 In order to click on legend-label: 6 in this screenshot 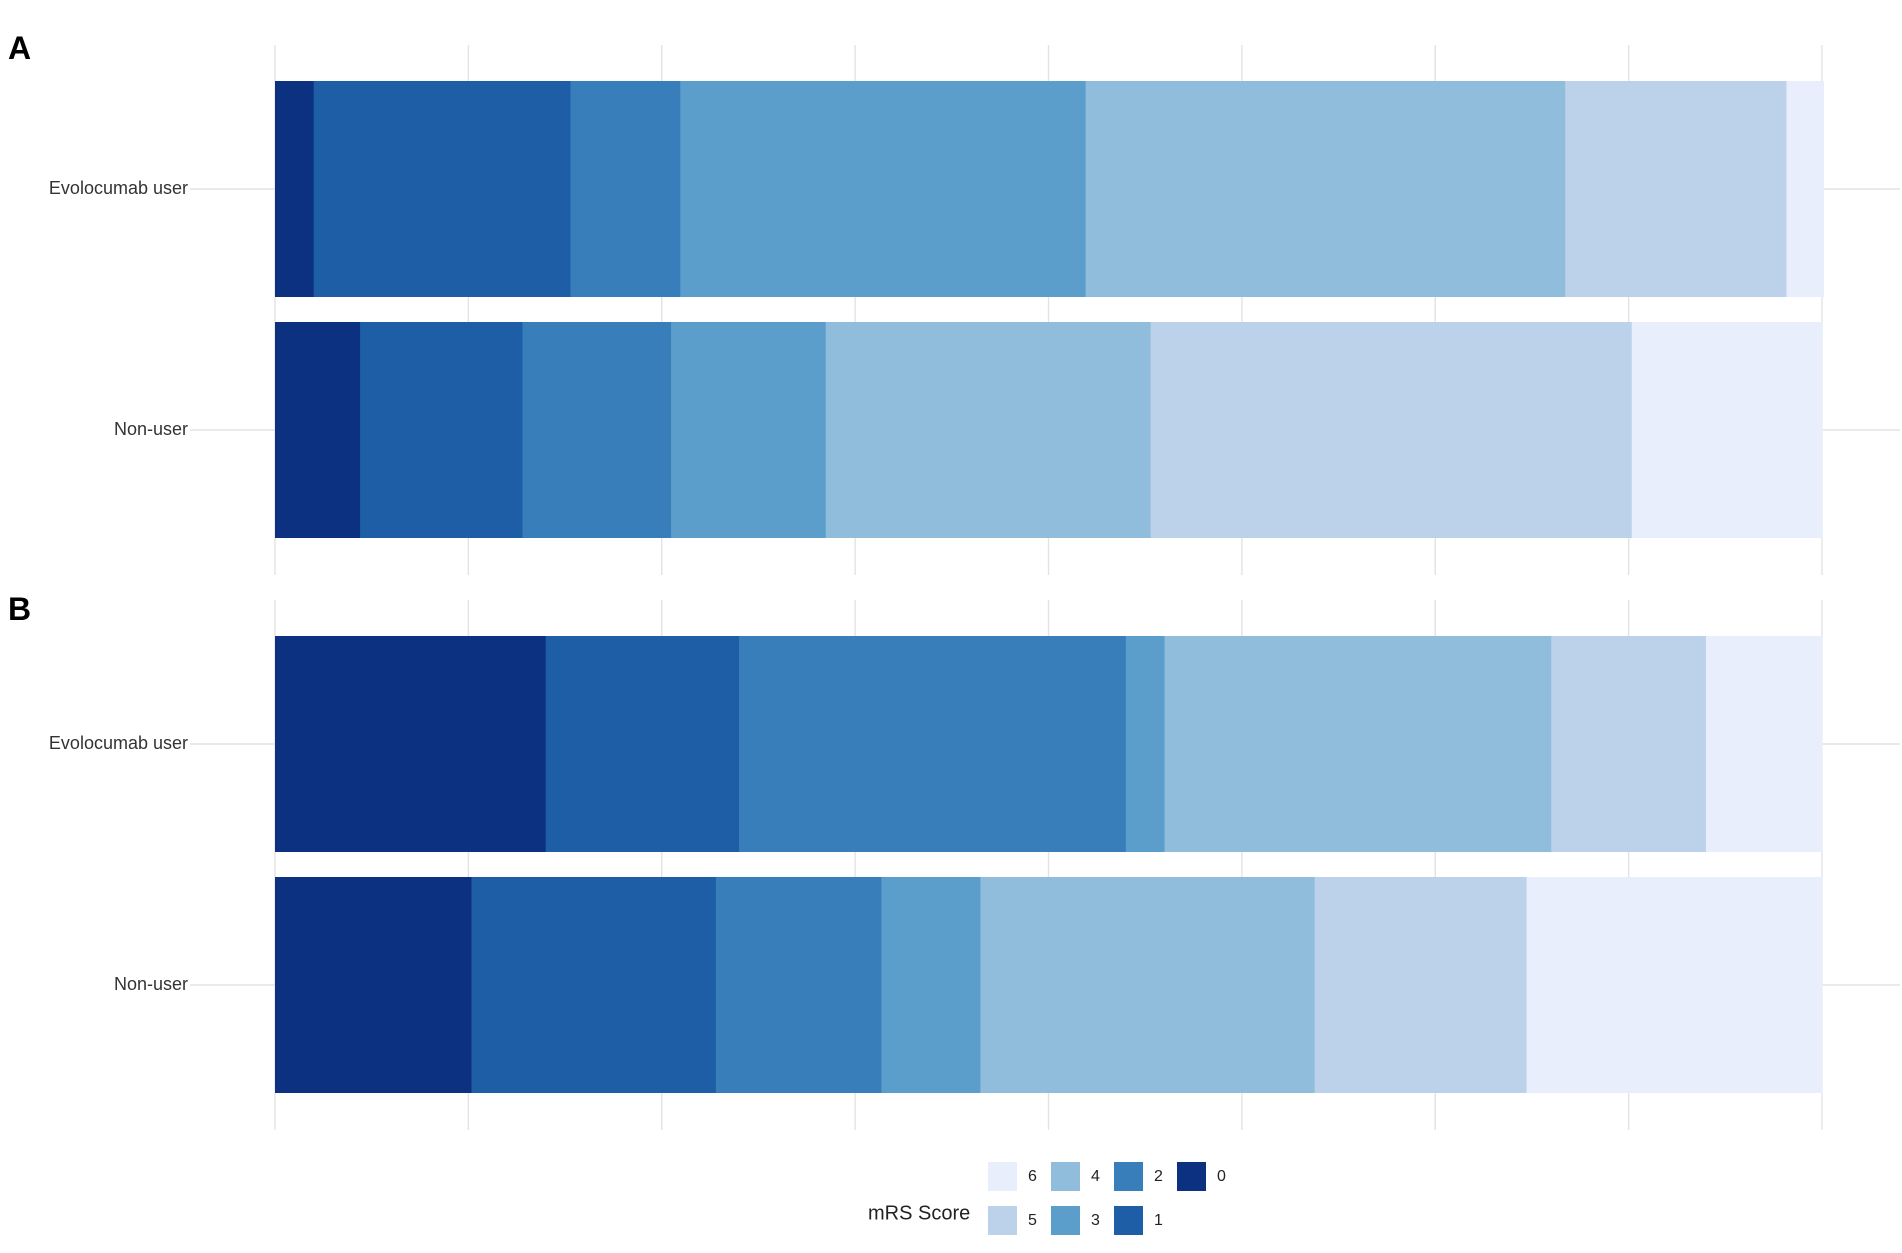, I will do `click(1032, 1176)`.